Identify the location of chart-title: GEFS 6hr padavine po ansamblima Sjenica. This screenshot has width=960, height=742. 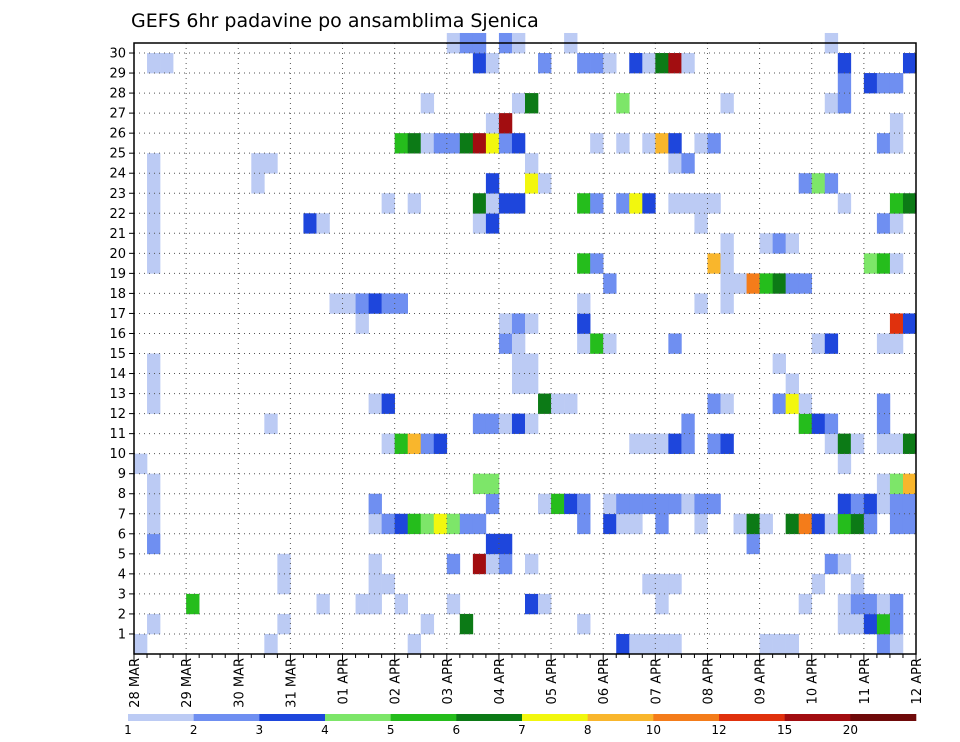
(335, 21).